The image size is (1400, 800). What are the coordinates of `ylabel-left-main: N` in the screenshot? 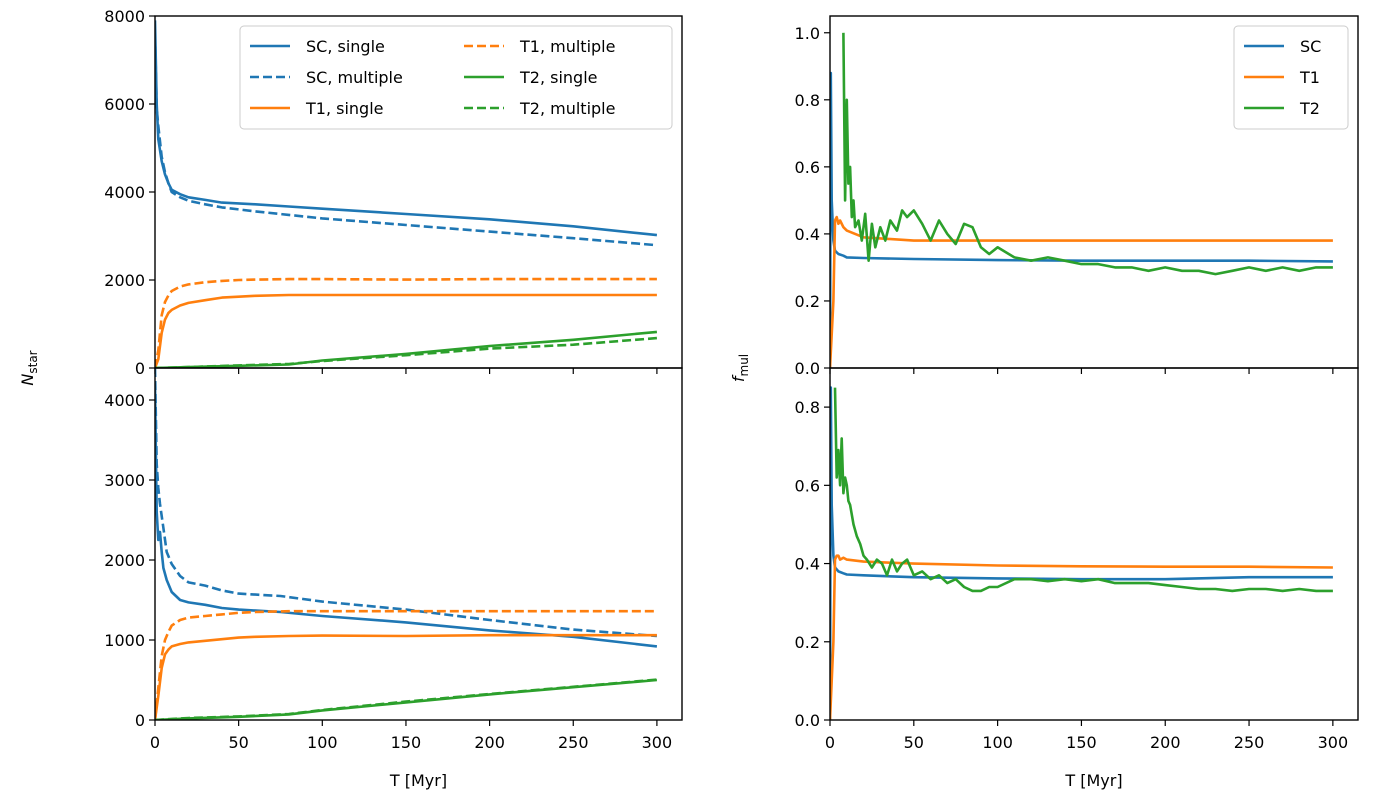 It's located at (27, 380).